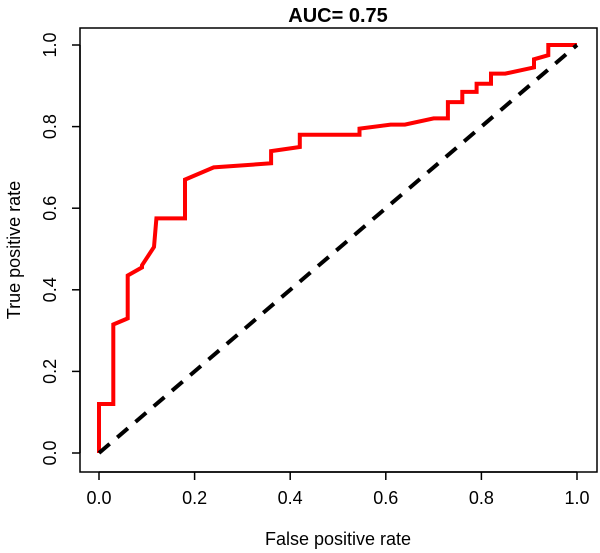  Describe the element at coordinates (338, 16) in the screenshot. I see `chart-title: AUC= 0.75` at that location.